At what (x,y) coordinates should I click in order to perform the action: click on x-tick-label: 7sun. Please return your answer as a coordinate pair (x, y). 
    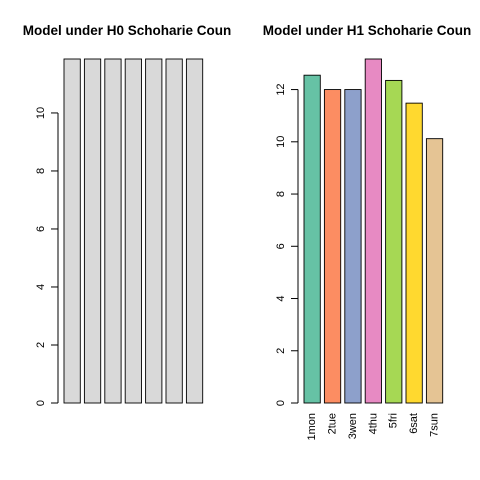
    Looking at the image, I should click on (434, 425).